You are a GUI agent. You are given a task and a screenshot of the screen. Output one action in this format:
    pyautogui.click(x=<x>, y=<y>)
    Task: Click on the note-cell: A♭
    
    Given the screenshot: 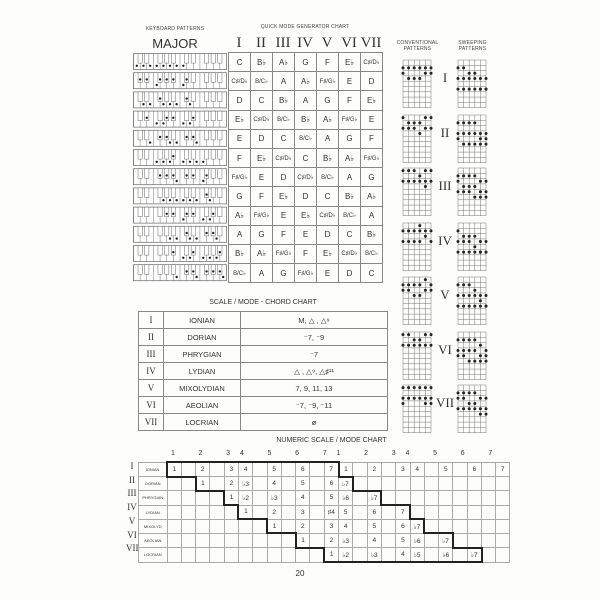 What is the action you would take?
    pyautogui.click(x=283, y=62)
    